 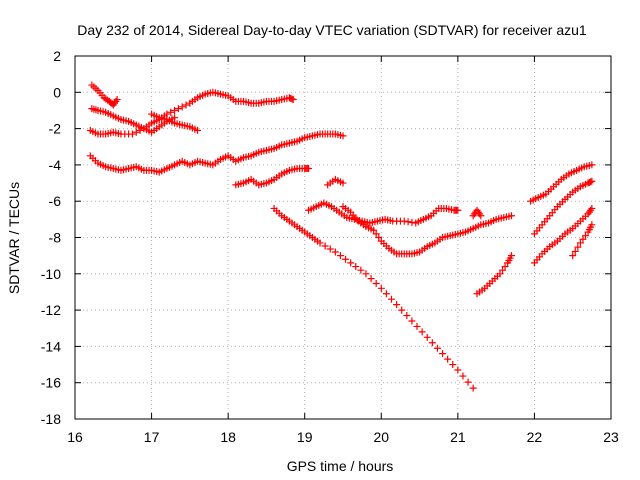 I want to click on series-track-k, so click(x=477, y=213).